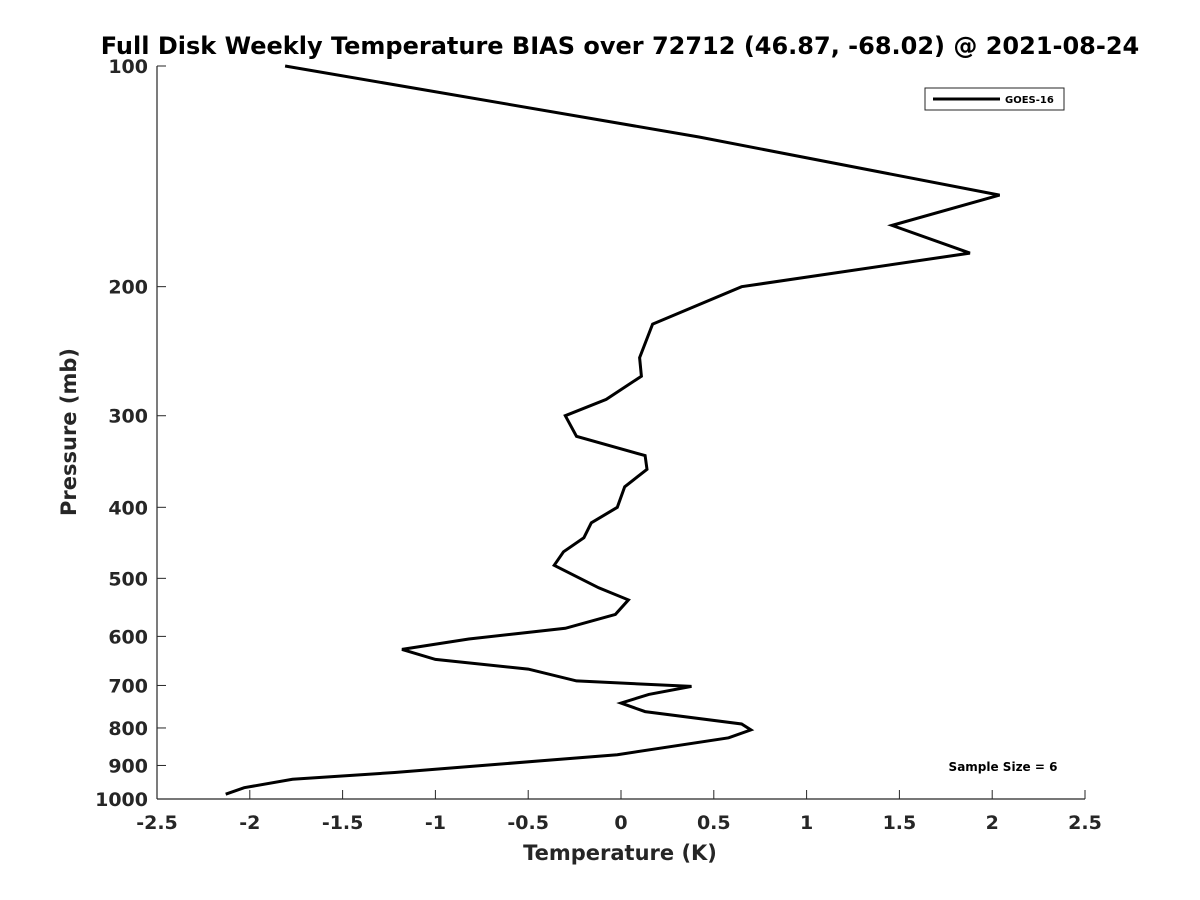 The image size is (1200, 900). Describe the element at coordinates (128, 67) in the screenshot. I see `y-tick-label: 100` at that location.